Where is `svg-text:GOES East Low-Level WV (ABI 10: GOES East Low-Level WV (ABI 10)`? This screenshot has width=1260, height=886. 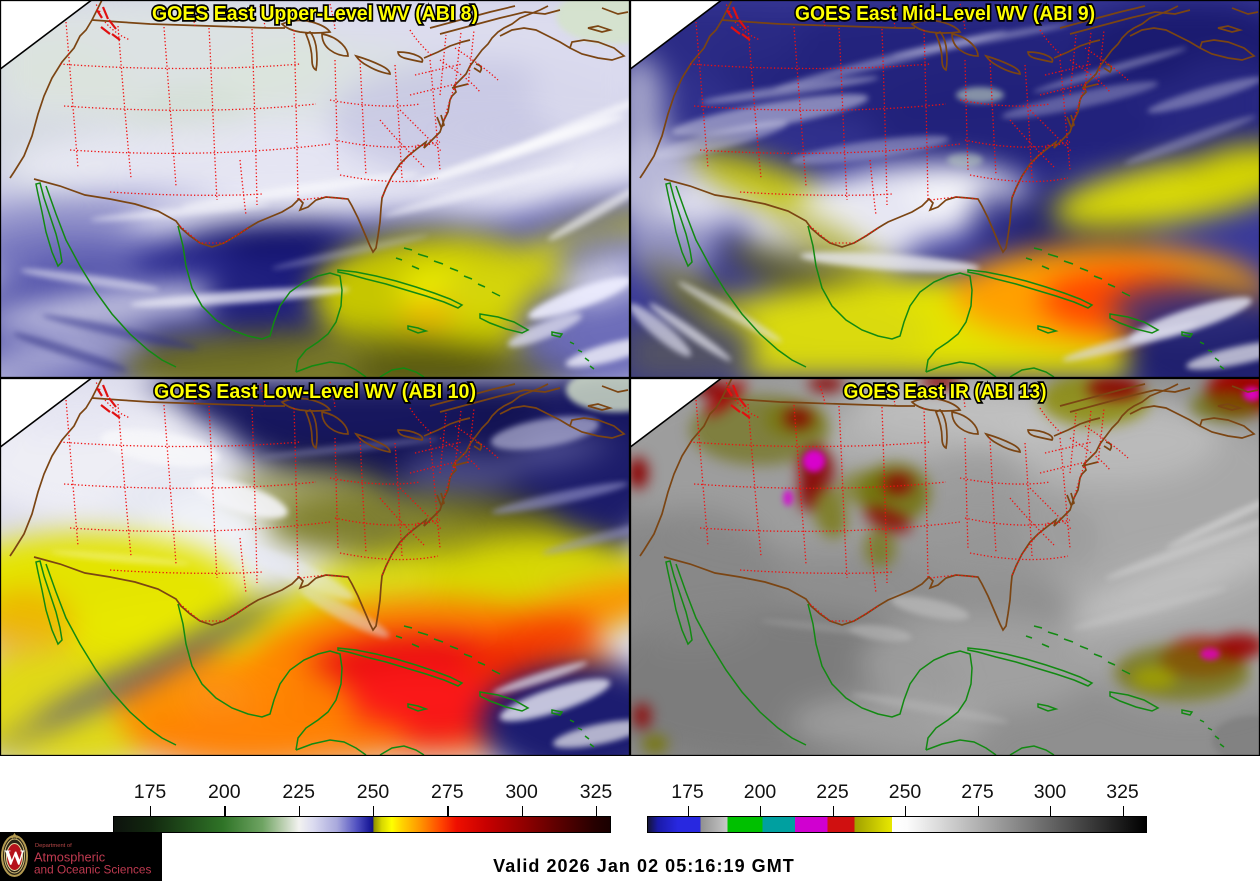 svg-text:GOES East Low-Level WV (ABI 10: GOES East Low-Level WV (ABI 10) is located at coordinates (315, 392).